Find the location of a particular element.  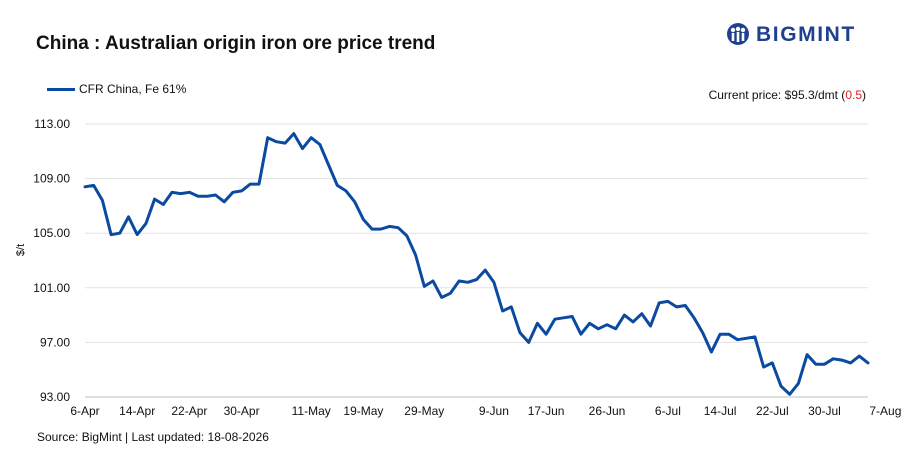

x-tick-label: 6-Apr is located at coordinates (84, 411).